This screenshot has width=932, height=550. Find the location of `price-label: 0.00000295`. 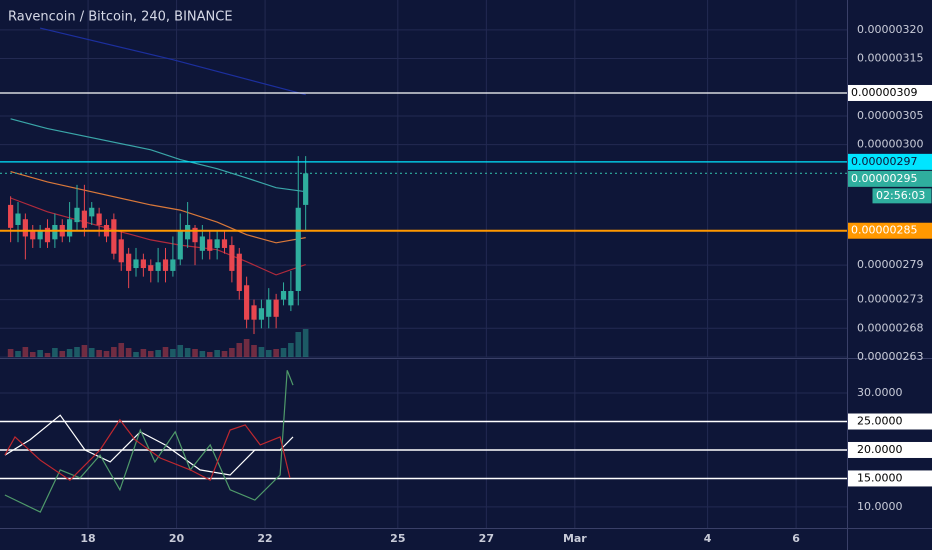

price-label: 0.00000295 is located at coordinates (884, 178).